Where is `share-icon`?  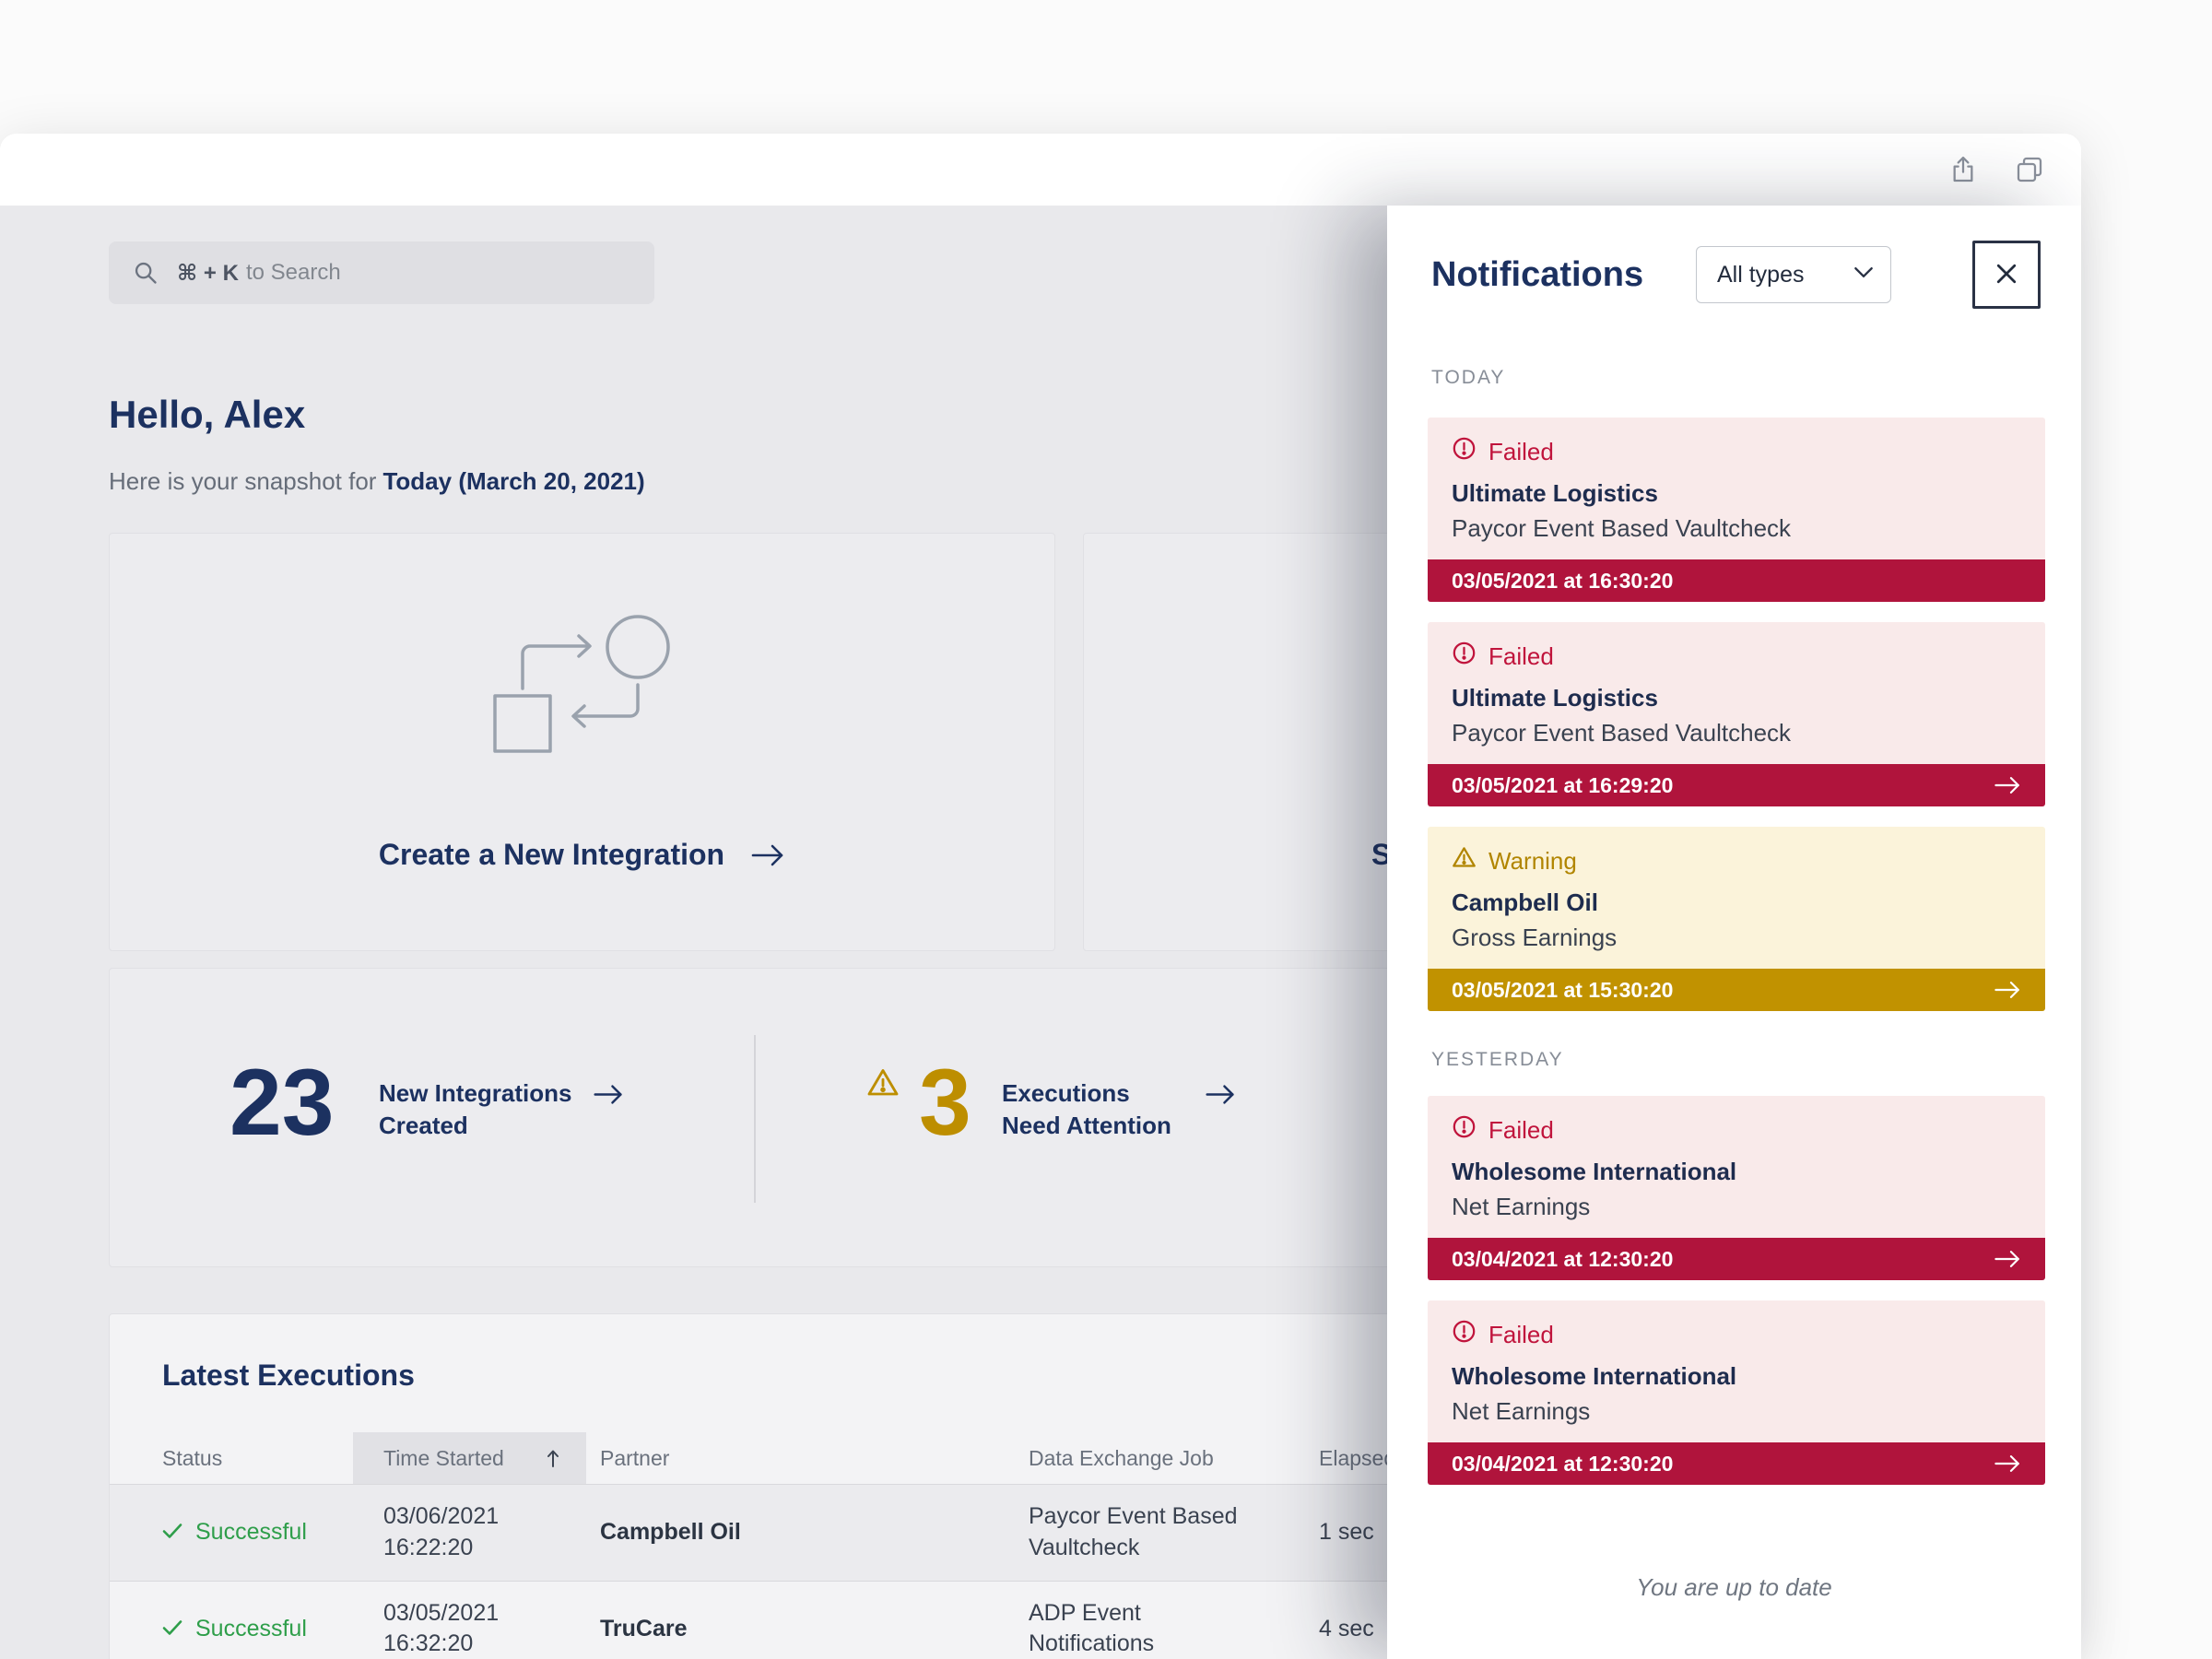
share-icon is located at coordinates (1963, 169).